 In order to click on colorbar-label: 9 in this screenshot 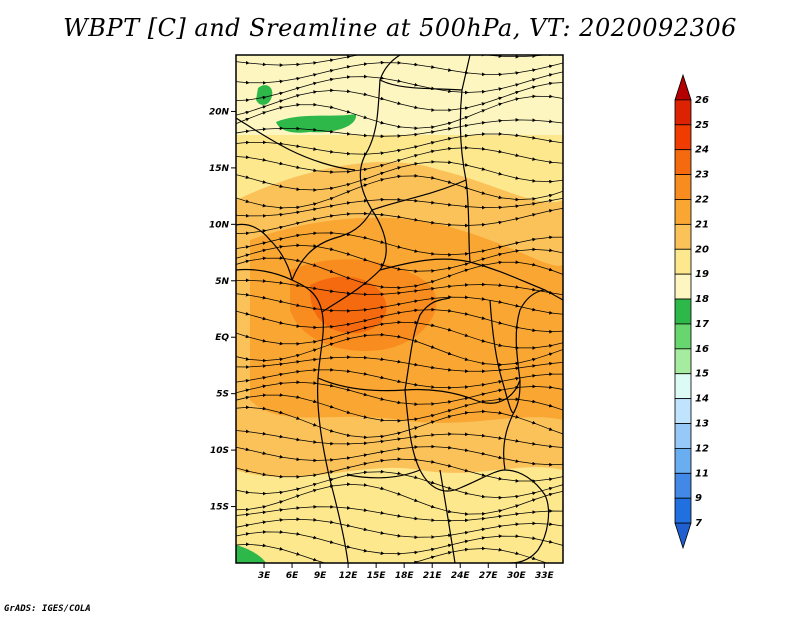, I will do `click(698, 498)`.